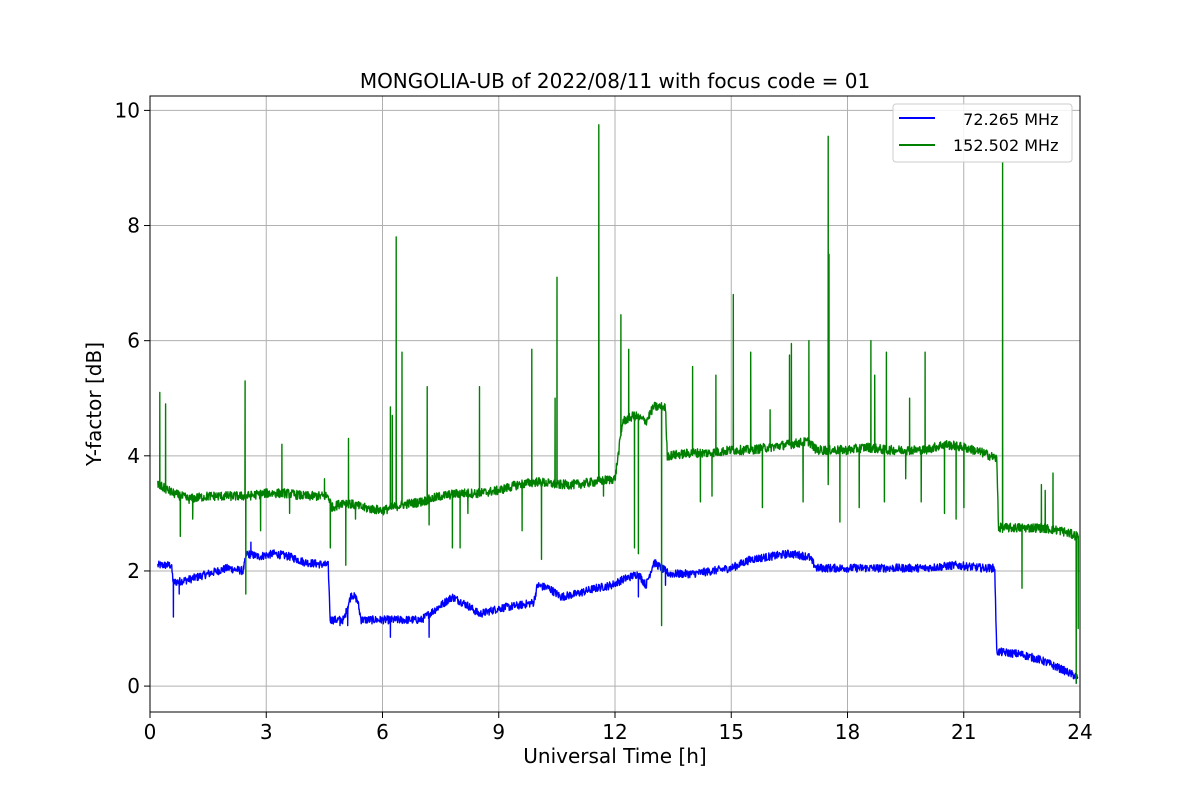  What do you see at coordinates (1005, 145) in the screenshot?
I see `legend-label-152mhz: 152.502 MHz` at bounding box center [1005, 145].